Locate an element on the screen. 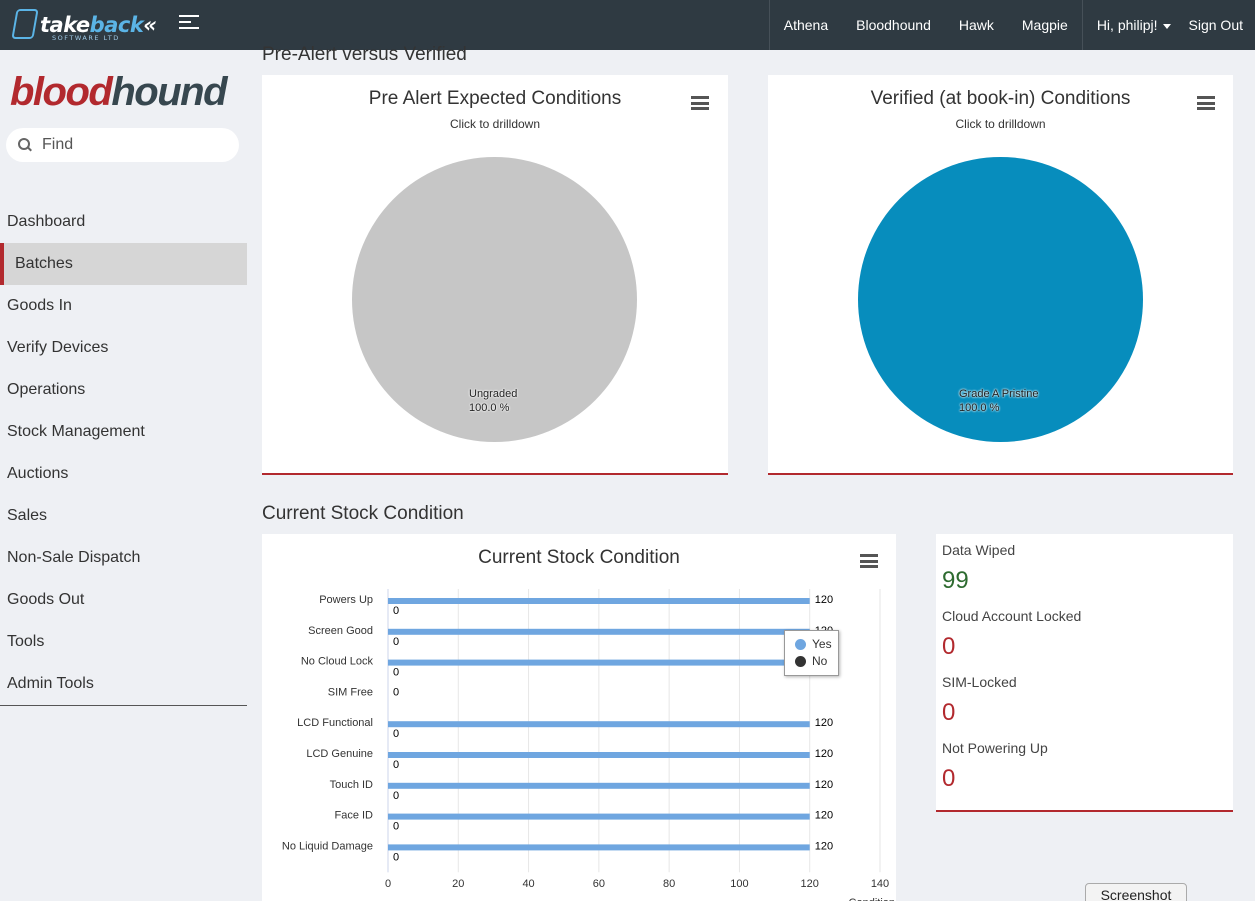  search-icon is located at coordinates (25, 145).